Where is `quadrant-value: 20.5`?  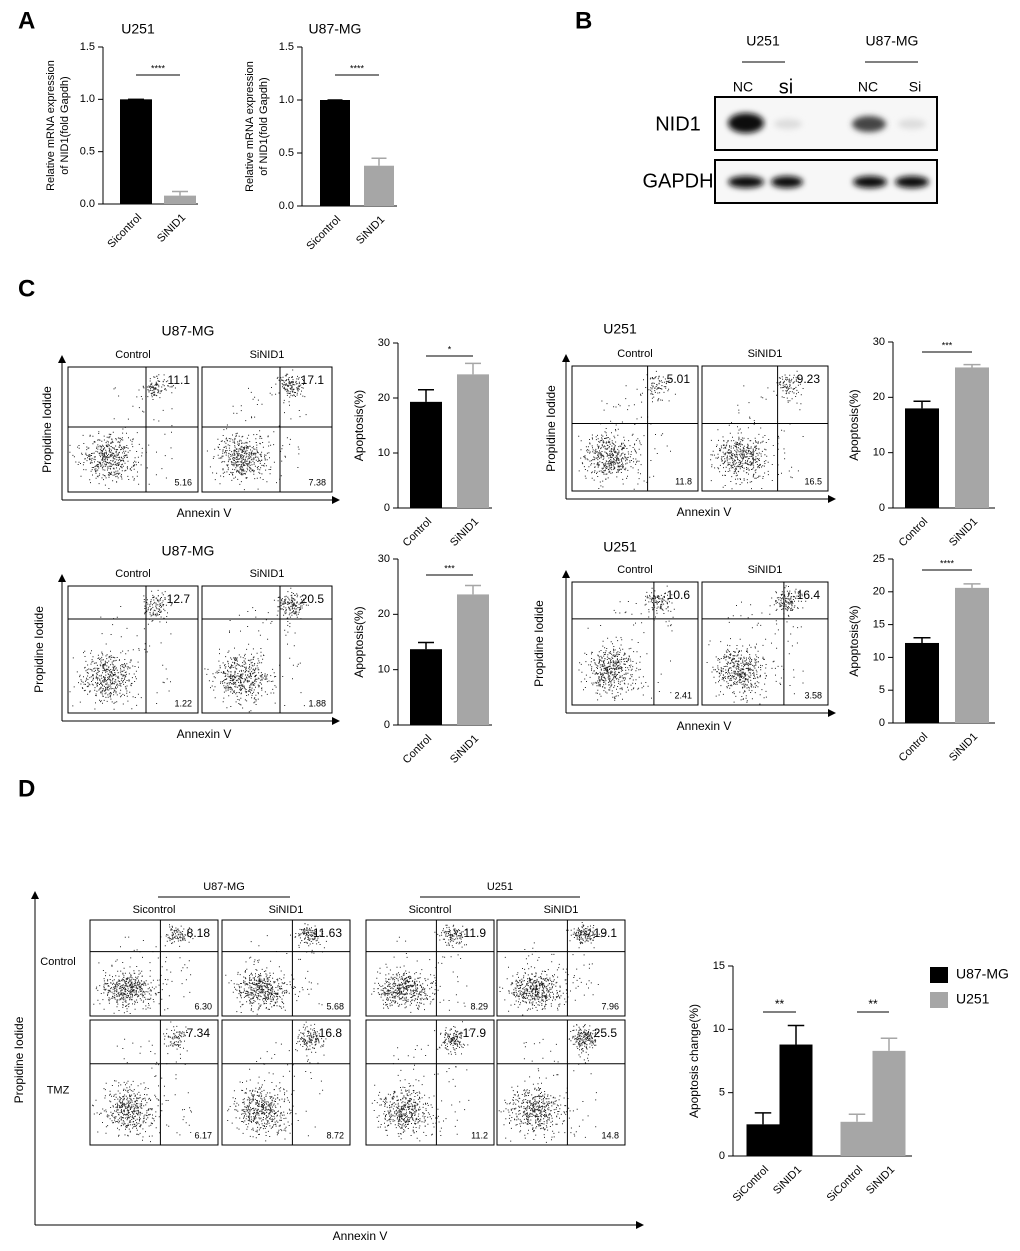 quadrant-value: 20.5 is located at coordinates (313, 599).